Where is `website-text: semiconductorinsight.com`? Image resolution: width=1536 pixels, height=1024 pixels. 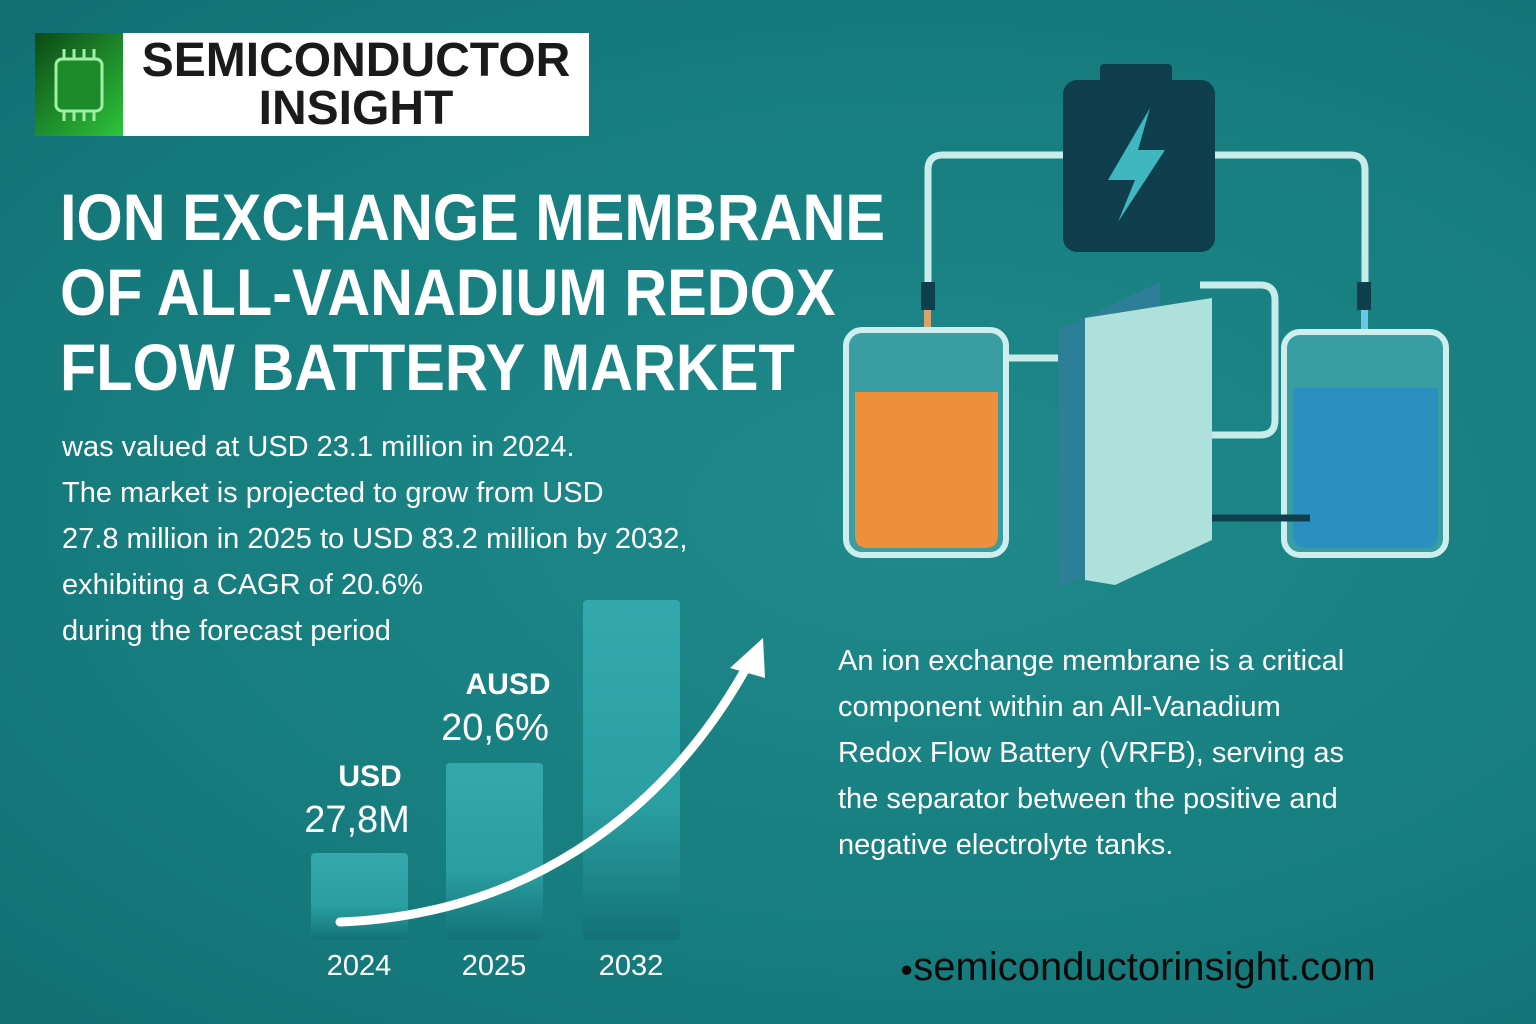
website-text: semiconductorinsight.com is located at coordinates (1144, 967).